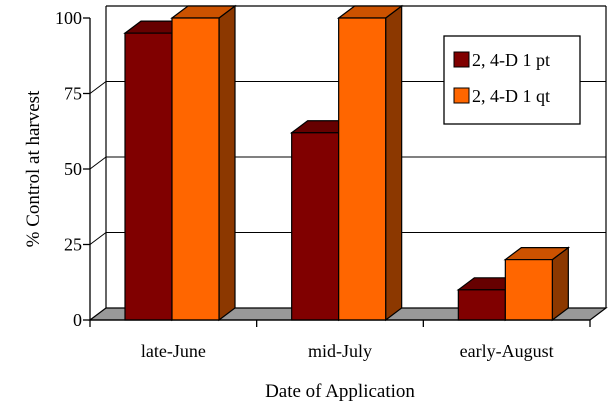 This screenshot has height=410, width=611. I want to click on bar-qt-early-august, so click(537, 284).